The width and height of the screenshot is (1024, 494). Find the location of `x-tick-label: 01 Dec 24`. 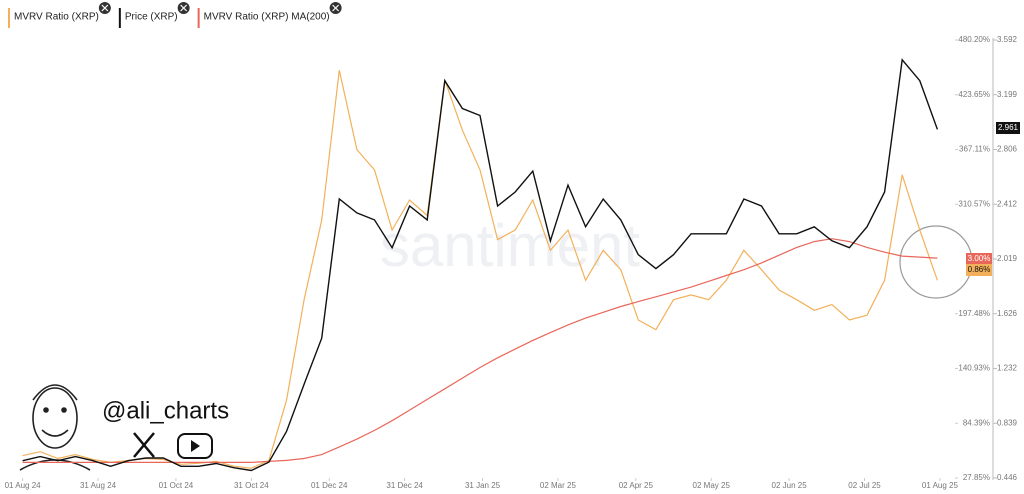

x-tick-label: 01 Dec 24 is located at coordinates (329, 485).